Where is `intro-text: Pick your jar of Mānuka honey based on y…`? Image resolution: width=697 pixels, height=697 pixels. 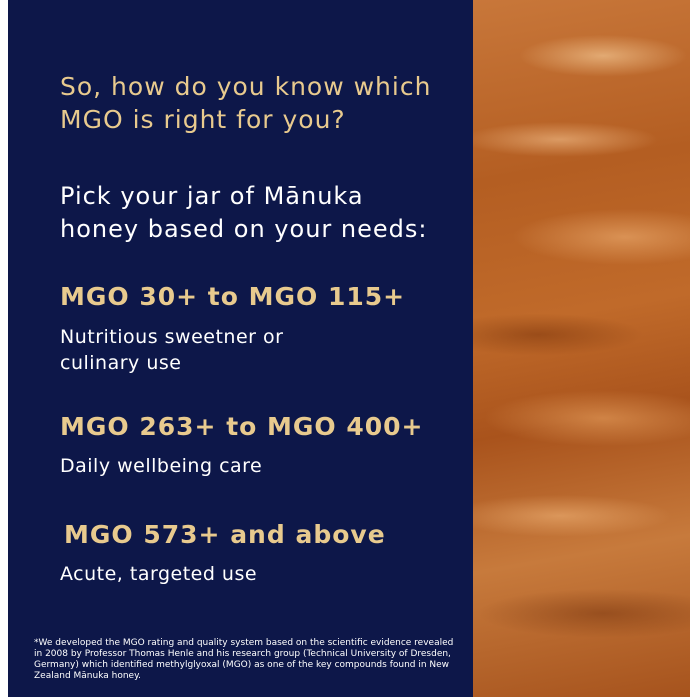 intro-text: Pick your jar of Mānuka honey based on y… is located at coordinates (243, 213).